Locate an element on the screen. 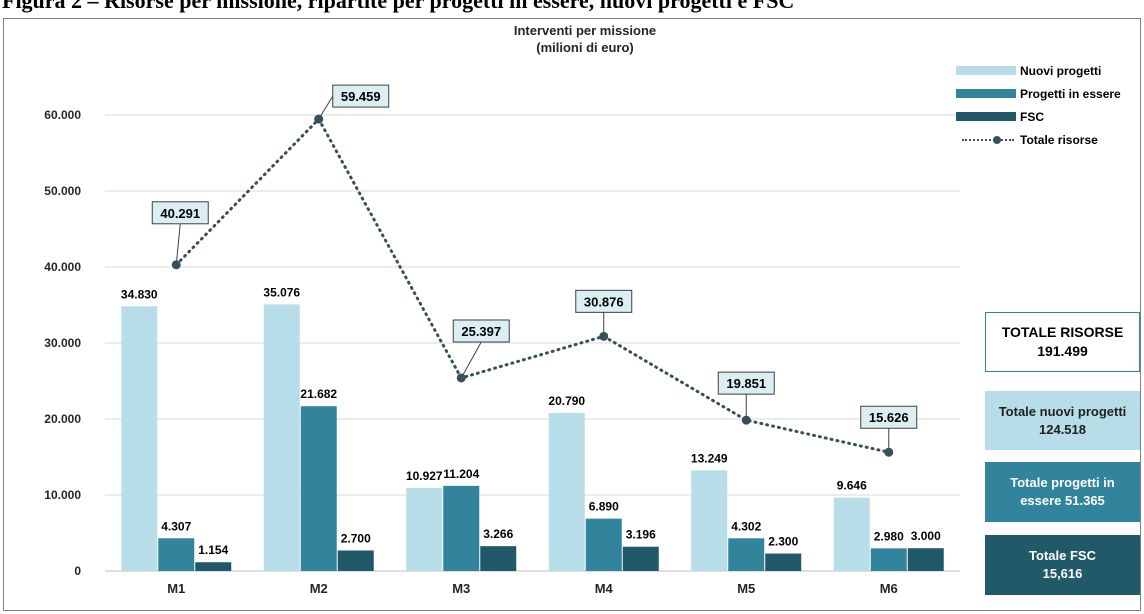  data-label-existing-projects: 21.682 is located at coordinates (318, 394).